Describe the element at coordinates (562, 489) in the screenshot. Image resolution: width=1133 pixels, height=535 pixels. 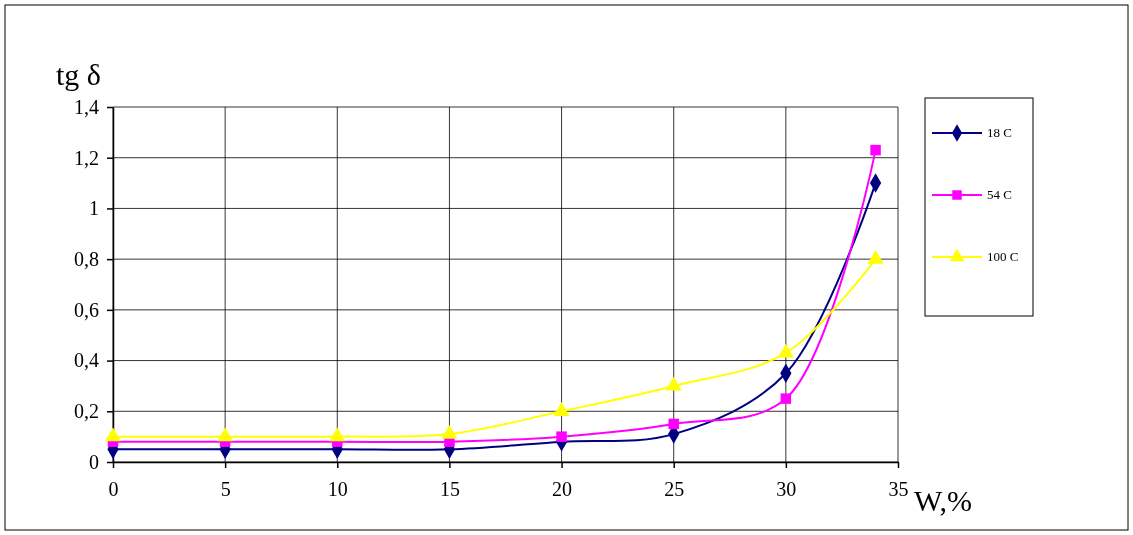
I see `x-tick-label: 20` at that location.